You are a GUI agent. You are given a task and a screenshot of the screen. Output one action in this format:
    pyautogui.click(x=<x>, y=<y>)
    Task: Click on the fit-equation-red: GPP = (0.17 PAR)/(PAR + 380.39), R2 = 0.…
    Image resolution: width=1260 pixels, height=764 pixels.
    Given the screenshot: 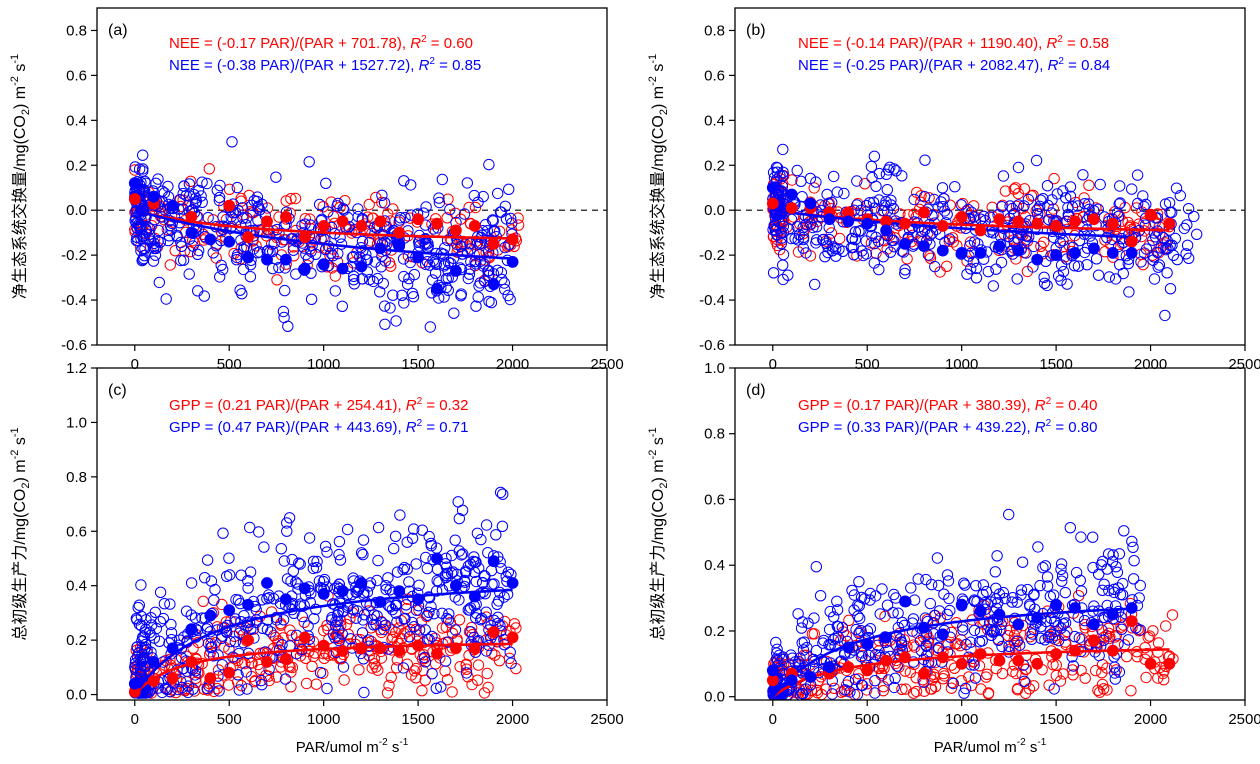 What is the action you would take?
    pyautogui.click(x=947, y=405)
    